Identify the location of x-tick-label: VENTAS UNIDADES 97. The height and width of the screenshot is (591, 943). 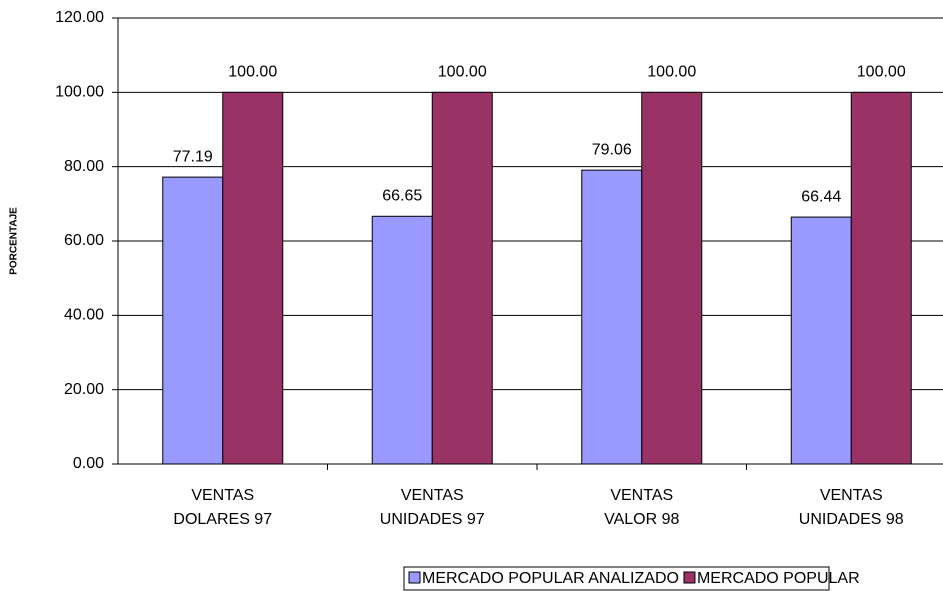
(432, 507).